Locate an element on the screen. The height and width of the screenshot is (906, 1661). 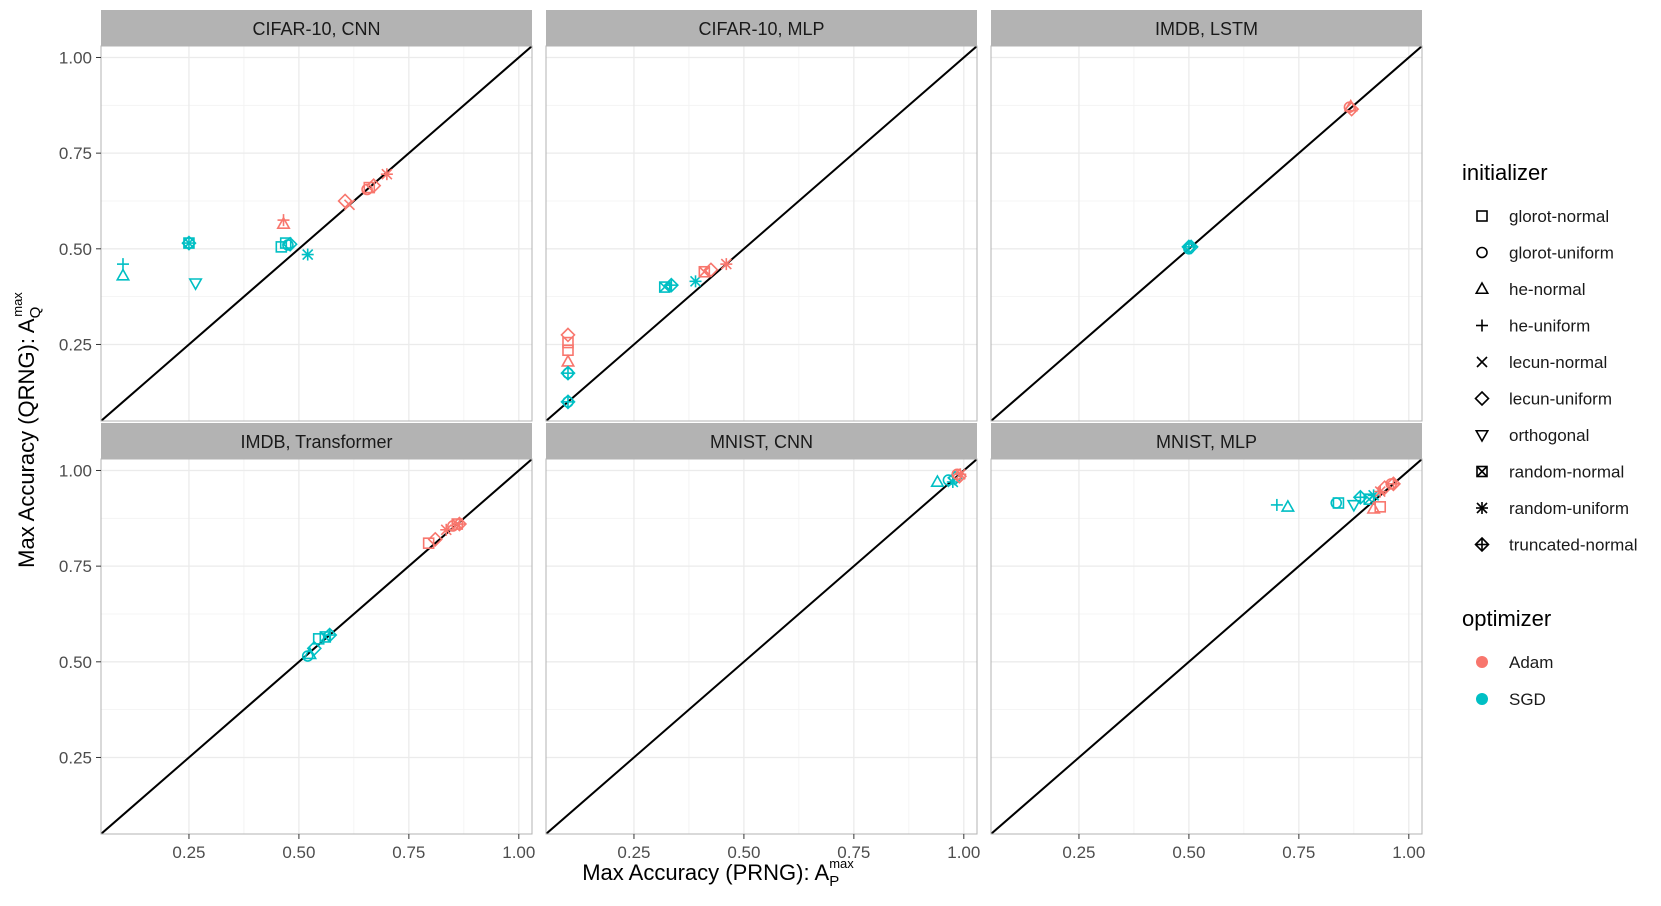
facet-strip-label: CIFAR-10, MLP is located at coordinates (761, 29).